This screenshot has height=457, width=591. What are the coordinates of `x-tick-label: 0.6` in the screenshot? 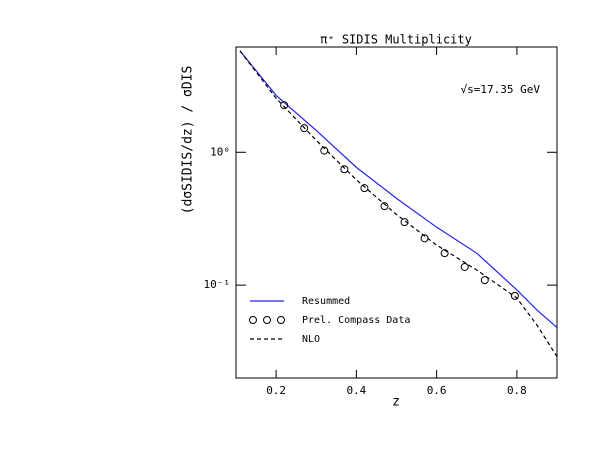 It's located at (437, 390).